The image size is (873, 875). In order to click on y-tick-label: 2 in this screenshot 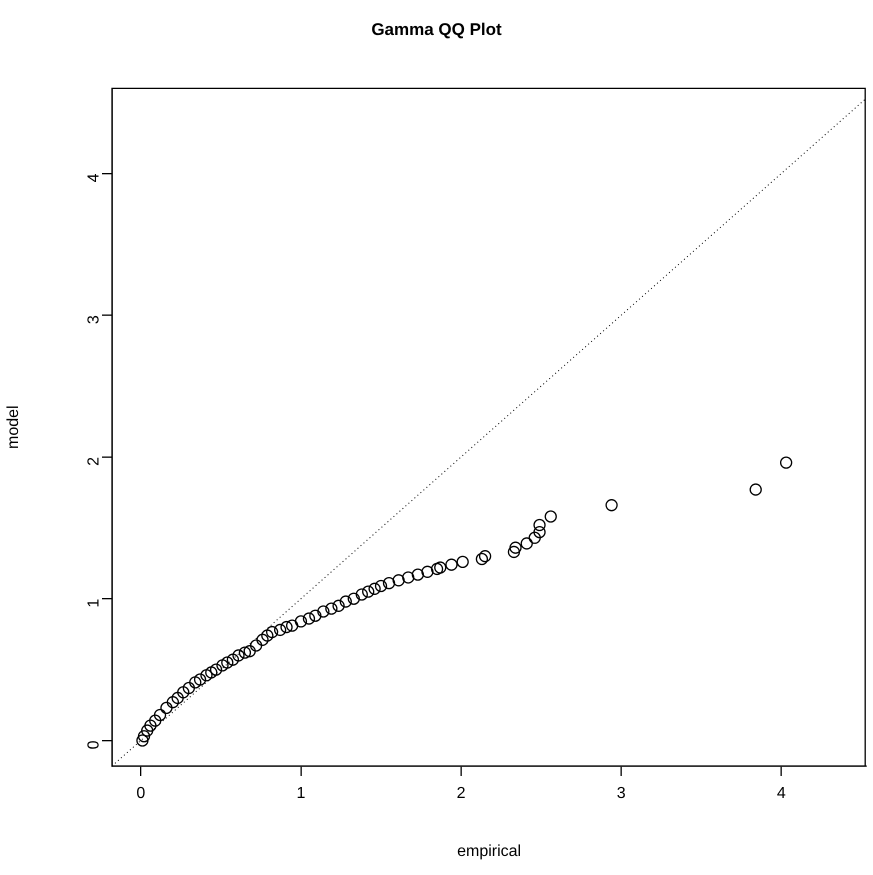, I will do `click(93, 461)`.